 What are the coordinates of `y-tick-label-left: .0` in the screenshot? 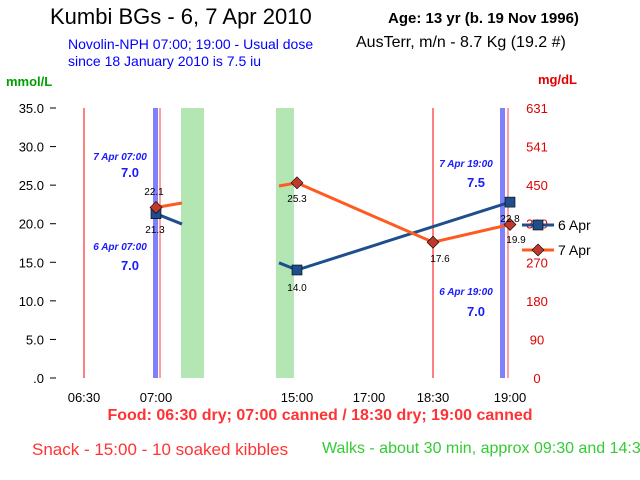 It's located at (38, 378).